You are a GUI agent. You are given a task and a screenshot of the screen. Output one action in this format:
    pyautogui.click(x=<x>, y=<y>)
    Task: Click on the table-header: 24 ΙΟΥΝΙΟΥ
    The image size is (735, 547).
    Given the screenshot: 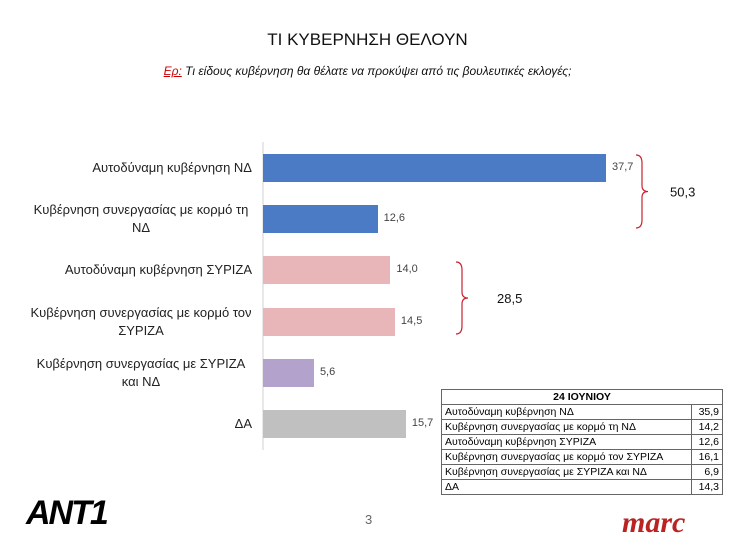 What is the action you would take?
    pyautogui.click(x=582, y=397)
    